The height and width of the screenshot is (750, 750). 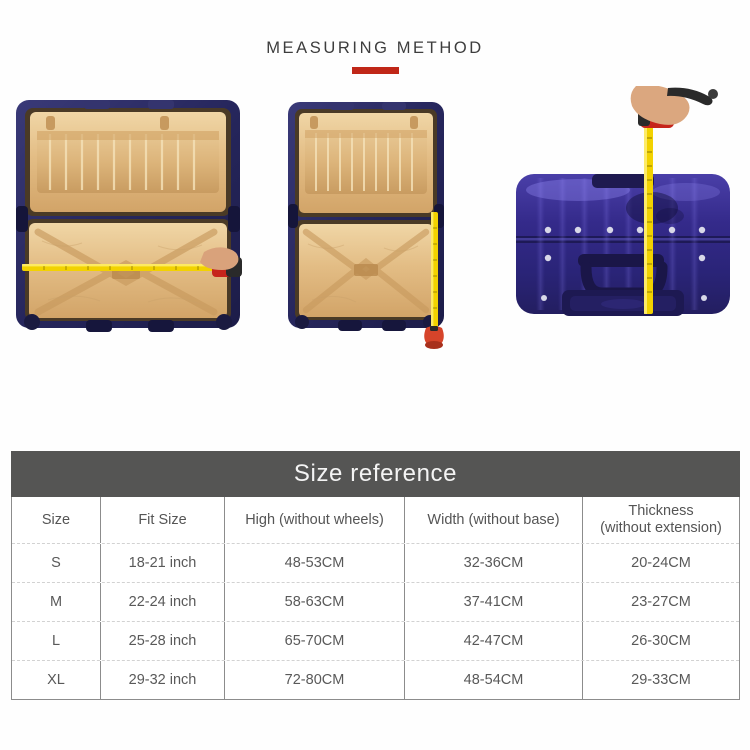 What do you see at coordinates (661, 511) in the screenshot?
I see `header-thickness-line1: Thickness` at bounding box center [661, 511].